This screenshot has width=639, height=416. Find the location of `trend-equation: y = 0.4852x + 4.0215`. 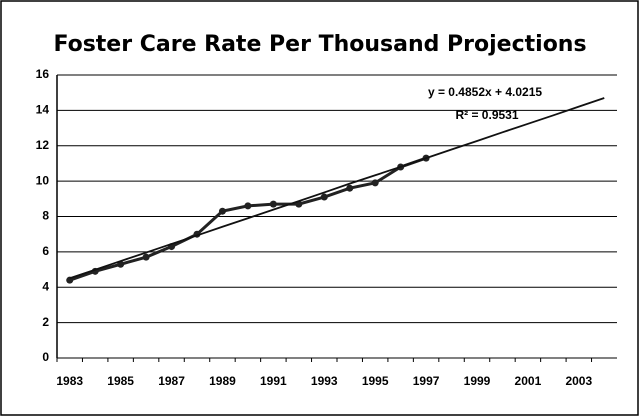

trend-equation: y = 0.4852x + 4.0215 is located at coordinates (485, 92).